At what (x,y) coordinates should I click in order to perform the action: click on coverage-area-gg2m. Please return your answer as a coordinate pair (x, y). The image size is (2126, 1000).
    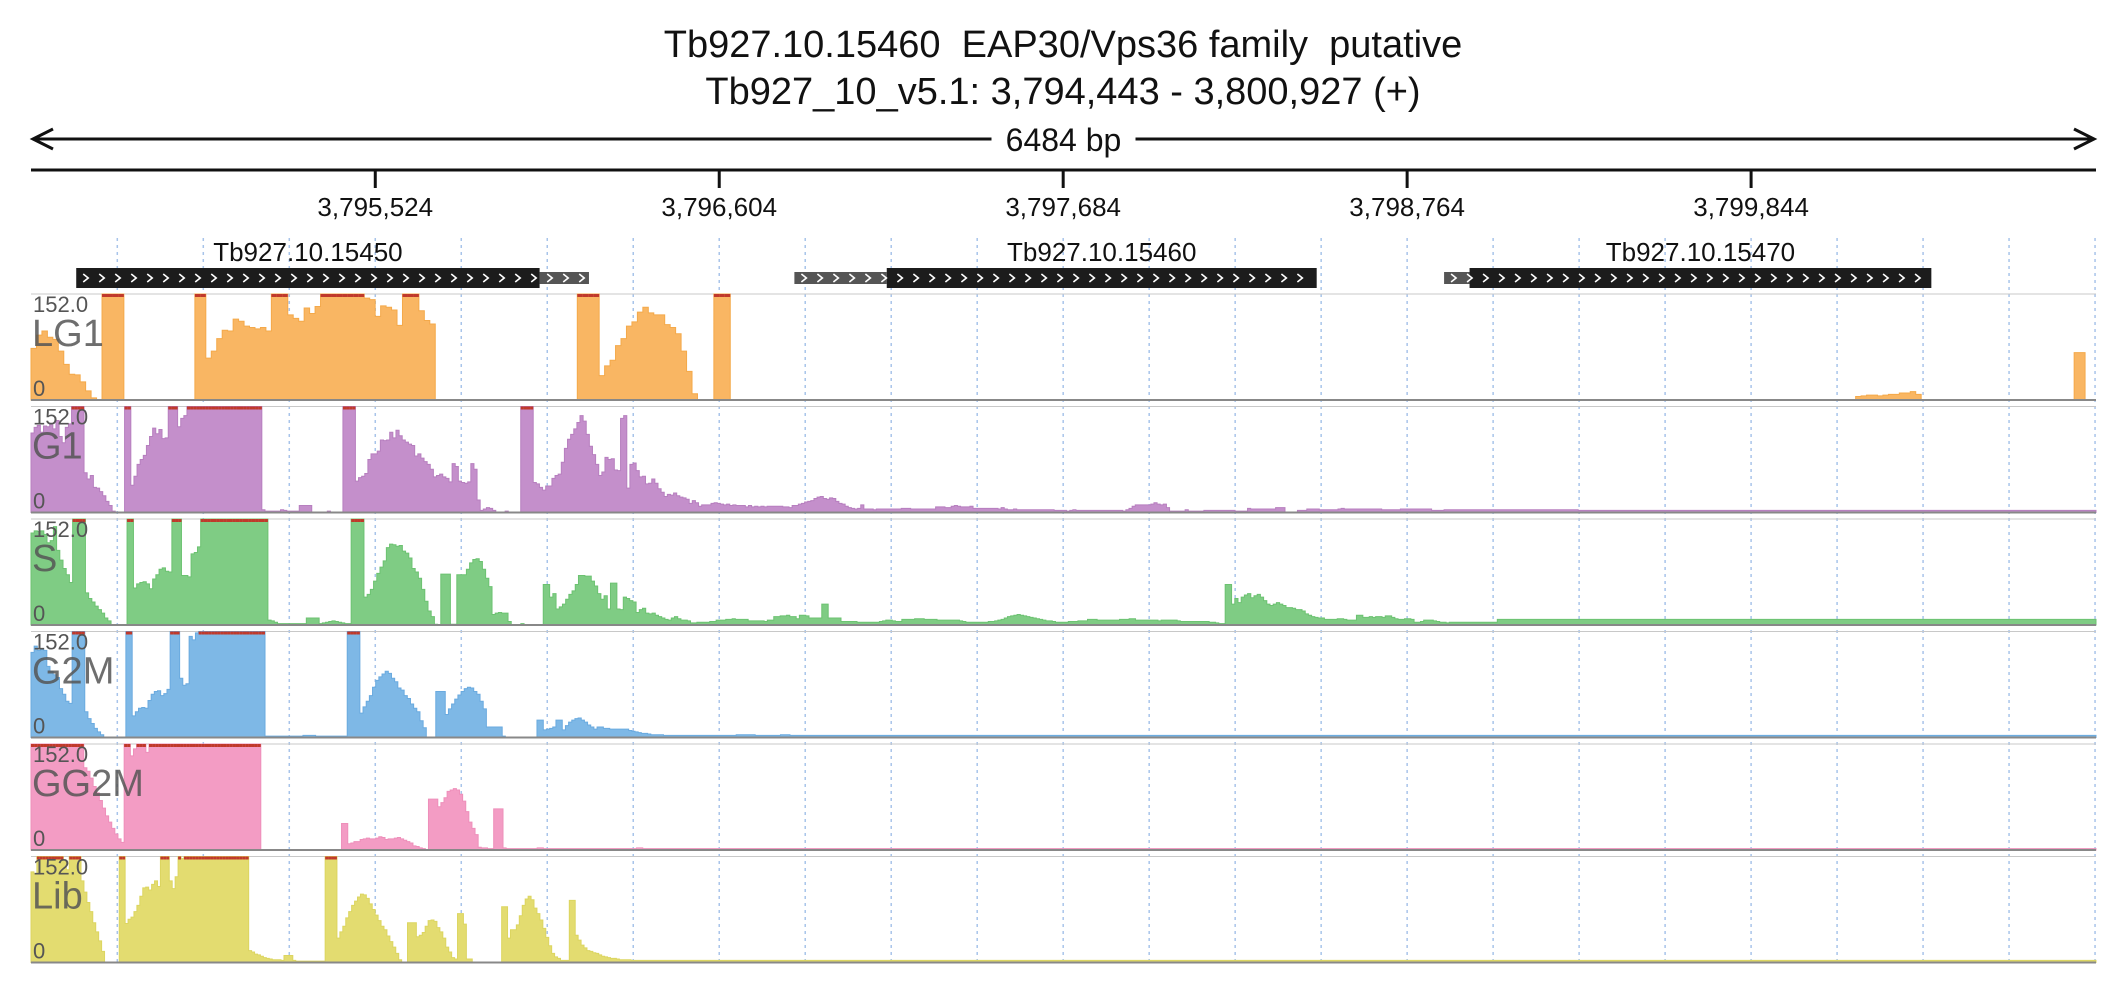
    Looking at the image, I should click on (1063, 797).